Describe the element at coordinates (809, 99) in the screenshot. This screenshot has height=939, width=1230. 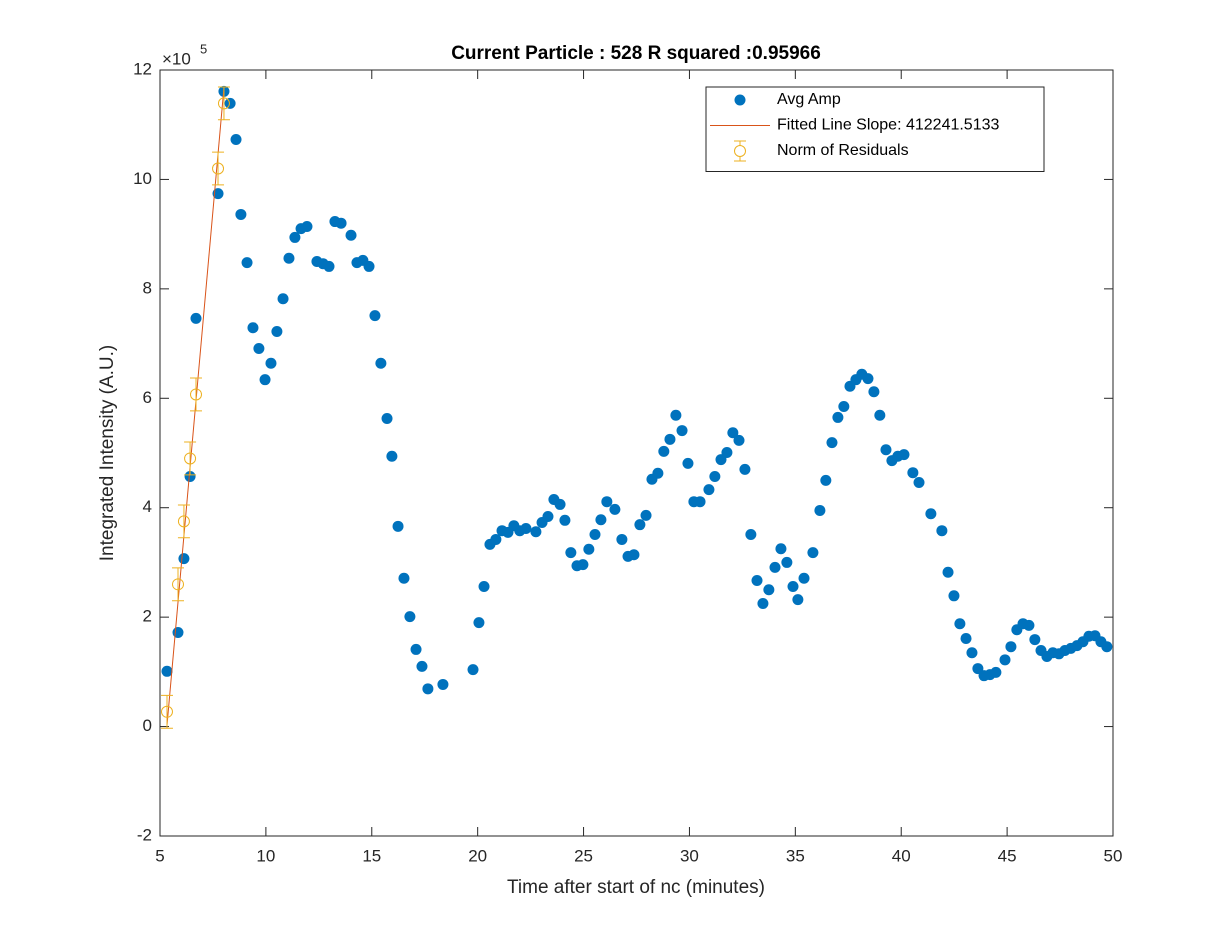
I see `legend-label: Avg Amp` at that location.